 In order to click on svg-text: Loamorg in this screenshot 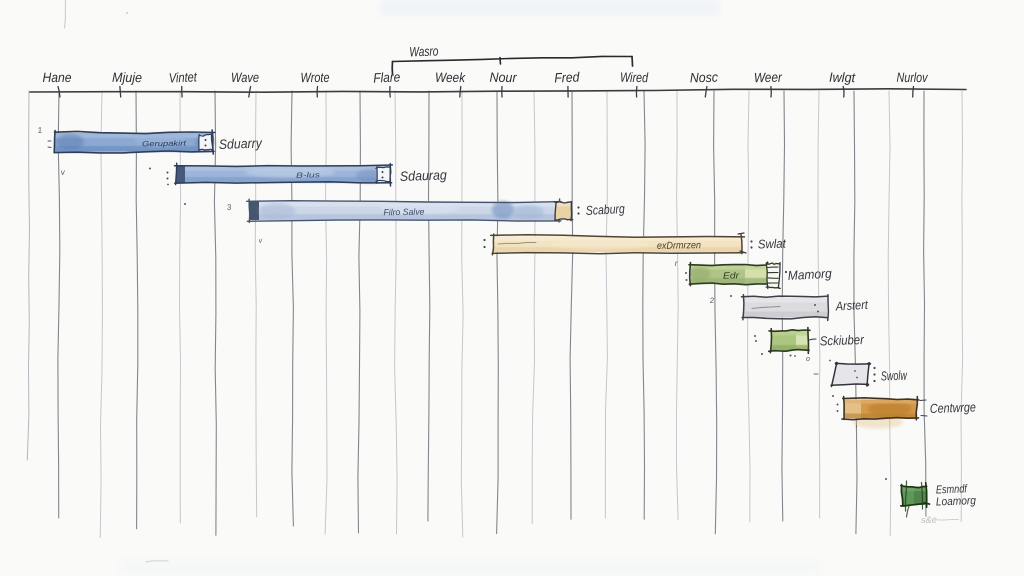, I will do `click(956, 501)`.